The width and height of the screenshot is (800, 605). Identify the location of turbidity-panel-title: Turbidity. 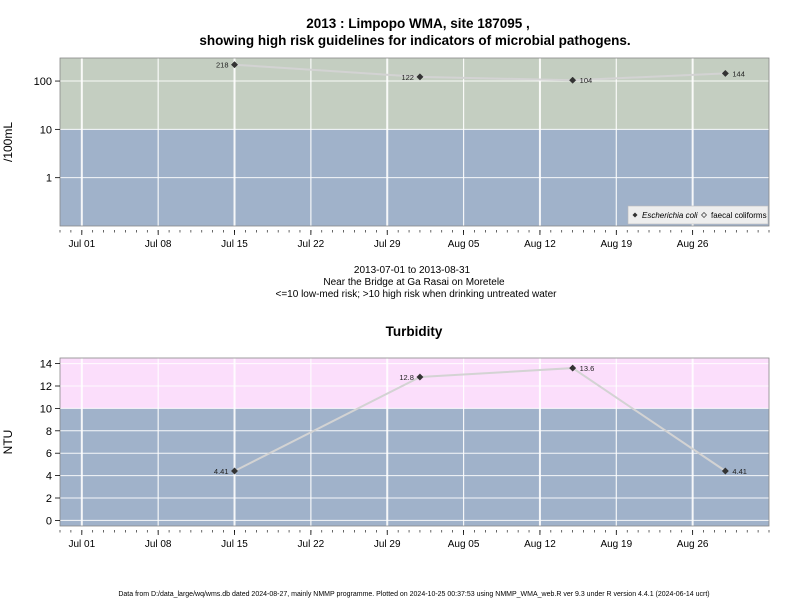
(414, 331).